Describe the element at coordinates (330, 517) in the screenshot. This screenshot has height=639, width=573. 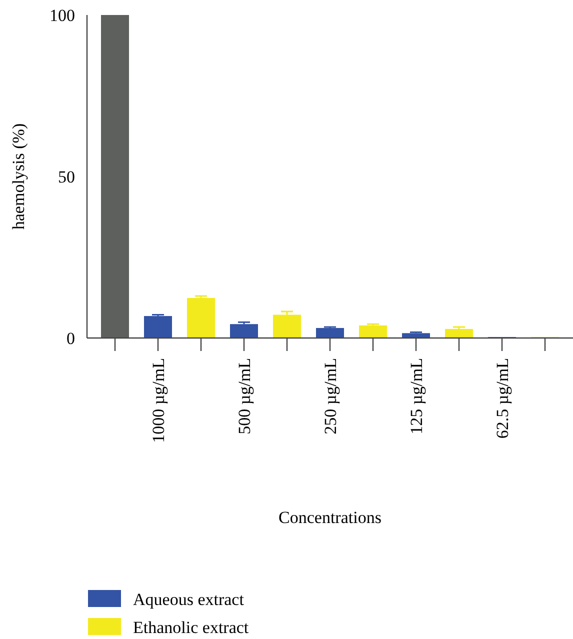
I see `x-axis-title: Concentrations` at that location.